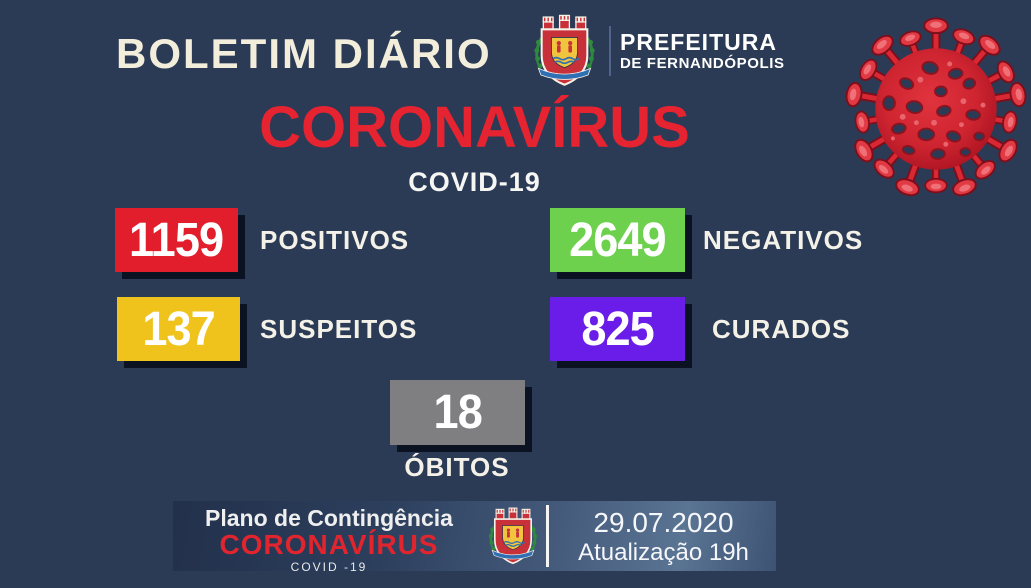  I want to click on stat-box-negativos: 2649, so click(617, 240).